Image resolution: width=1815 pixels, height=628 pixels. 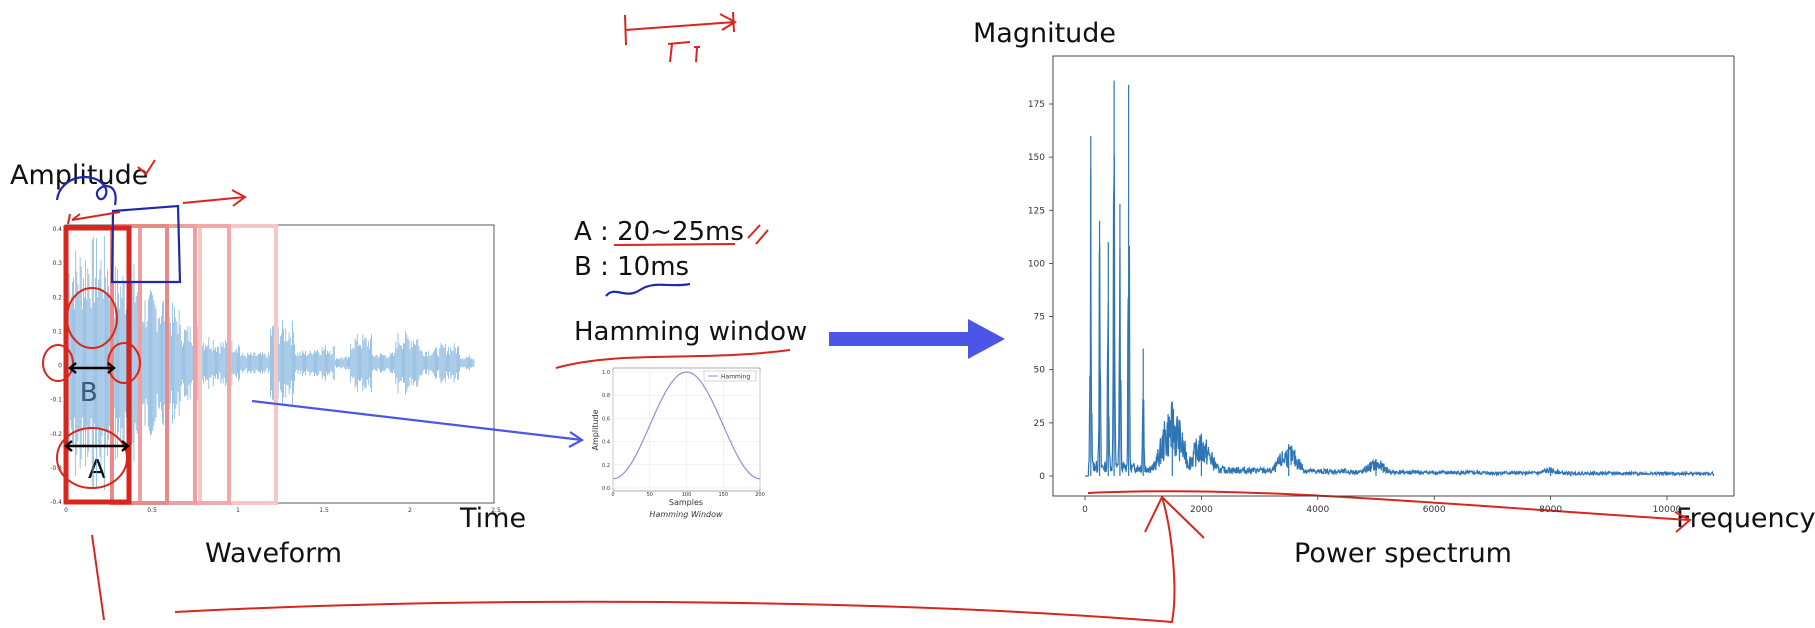 I want to click on waveform-ytick: 0.1, so click(x=57, y=331).